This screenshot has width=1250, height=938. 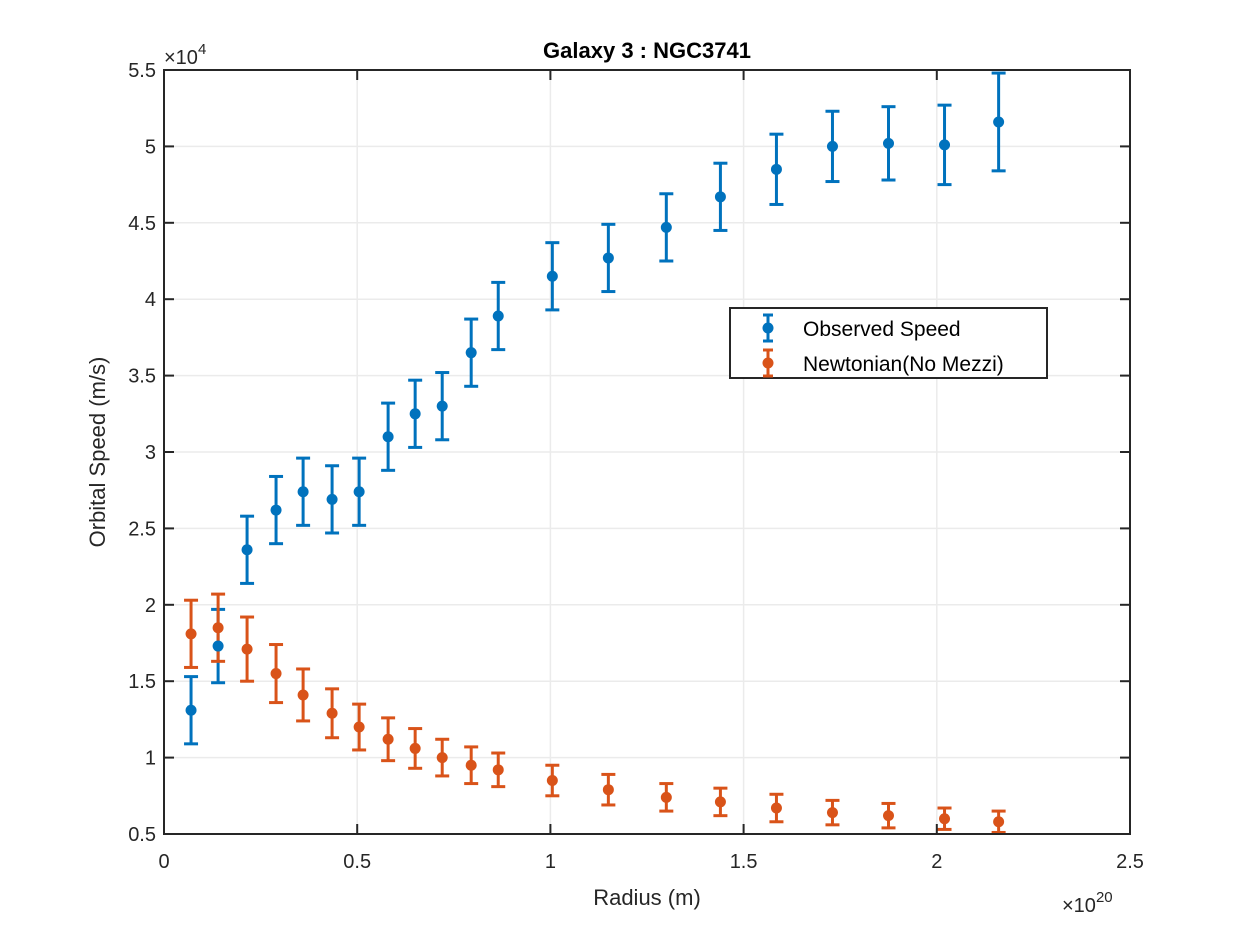 What do you see at coordinates (1079, 906) in the screenshot?
I see `x-exponent-base: ×10` at bounding box center [1079, 906].